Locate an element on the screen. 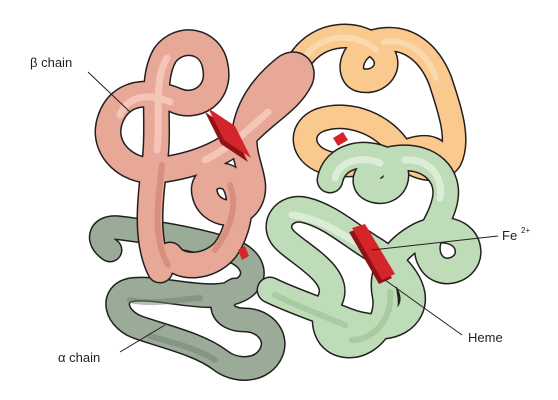 The width and height of the screenshot is (558, 400). heme-group-beta is located at coordinates (228, 135).